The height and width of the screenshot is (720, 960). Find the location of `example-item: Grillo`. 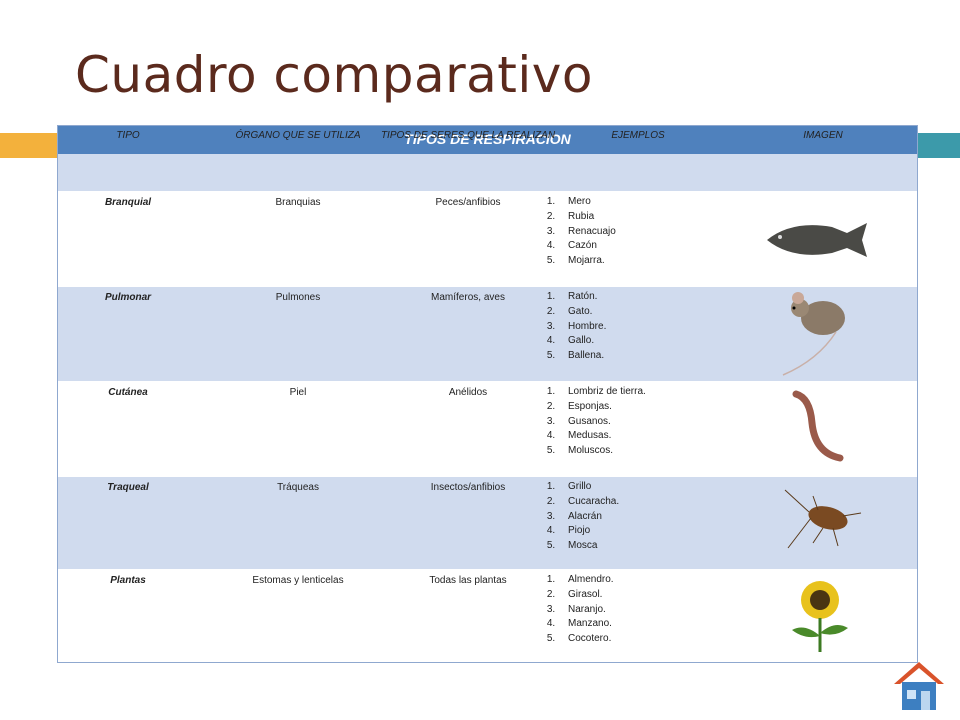

example-item: Grillo is located at coordinates (588, 487).